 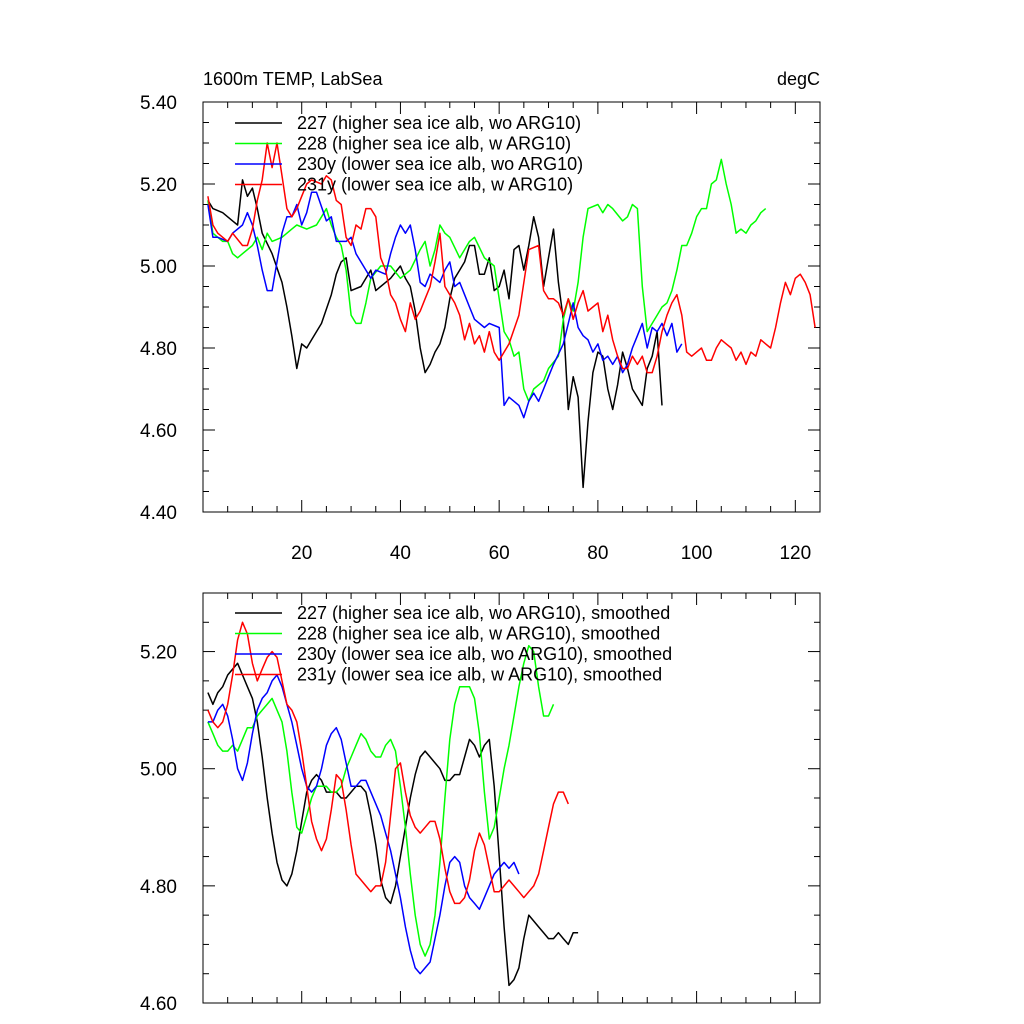 I want to click on legend-label: 228 (higher sea ice alb, w ARG10), so click(x=434, y=144).